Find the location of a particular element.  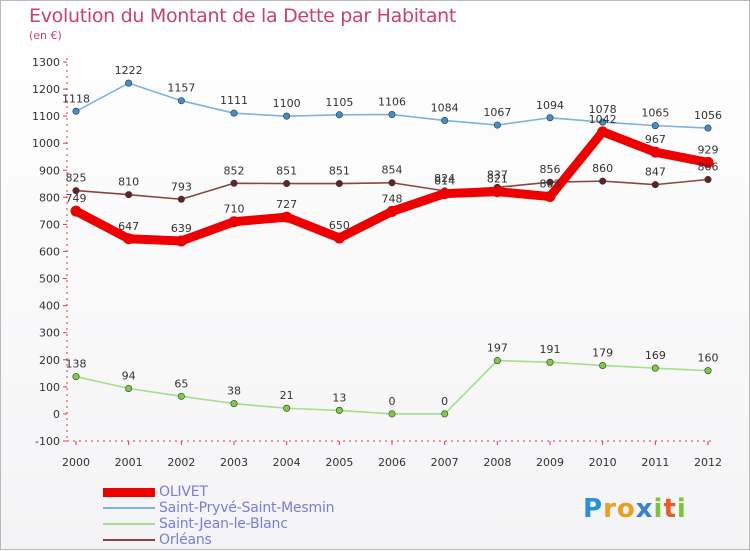

legend-item: Saint-Pryvé-Saint-Mesmin is located at coordinates (219, 508).